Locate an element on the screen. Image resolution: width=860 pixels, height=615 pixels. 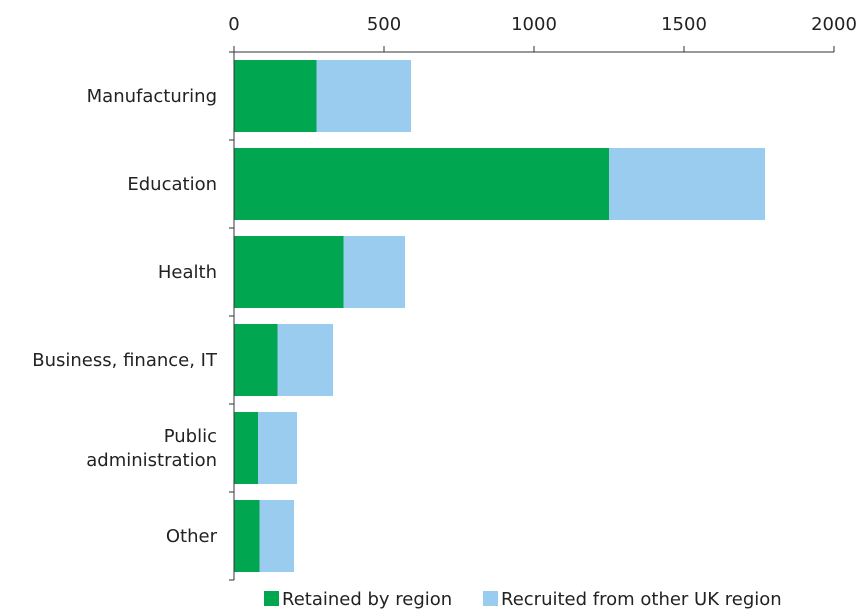
category-label-line: Other is located at coordinates (192, 536).